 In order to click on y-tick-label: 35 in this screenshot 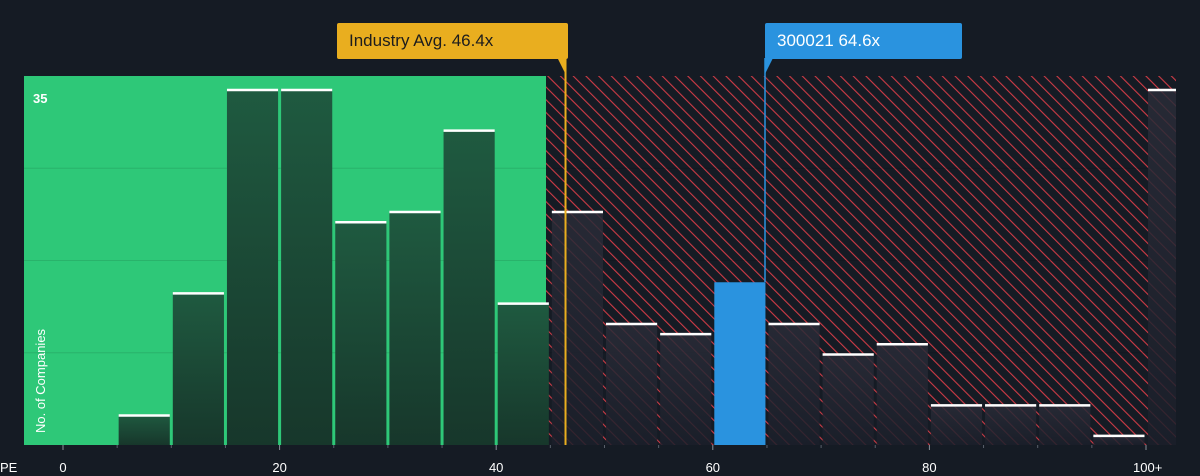, I will do `click(40, 98)`.